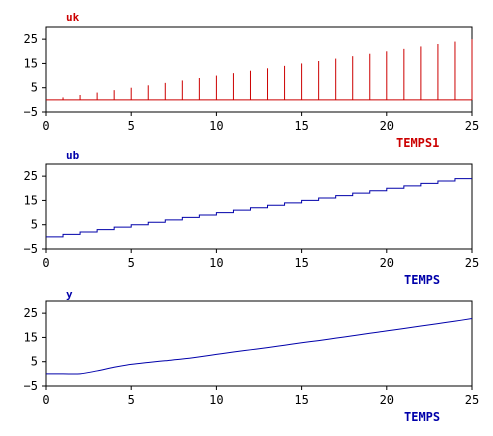 Image resolution: width=493 pixels, height=436 pixels. I want to click on series-title-1: ub, so click(73, 155).